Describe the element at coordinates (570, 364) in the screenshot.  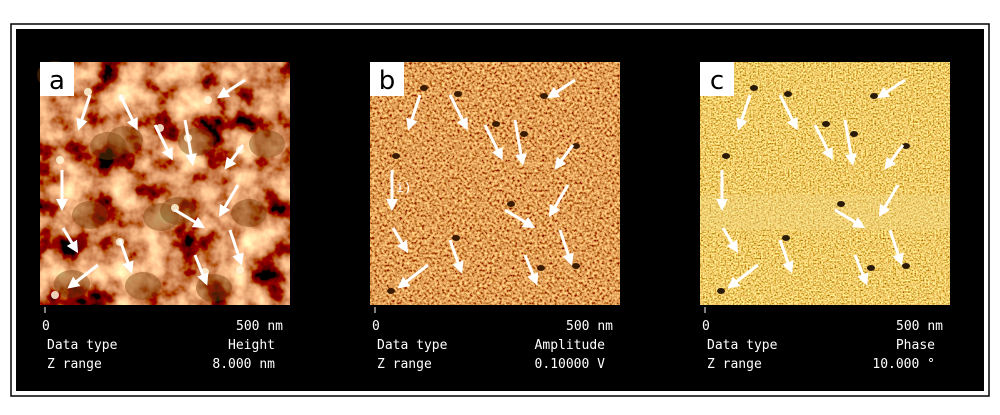
I see `z-range: 0.10000 V` at that location.